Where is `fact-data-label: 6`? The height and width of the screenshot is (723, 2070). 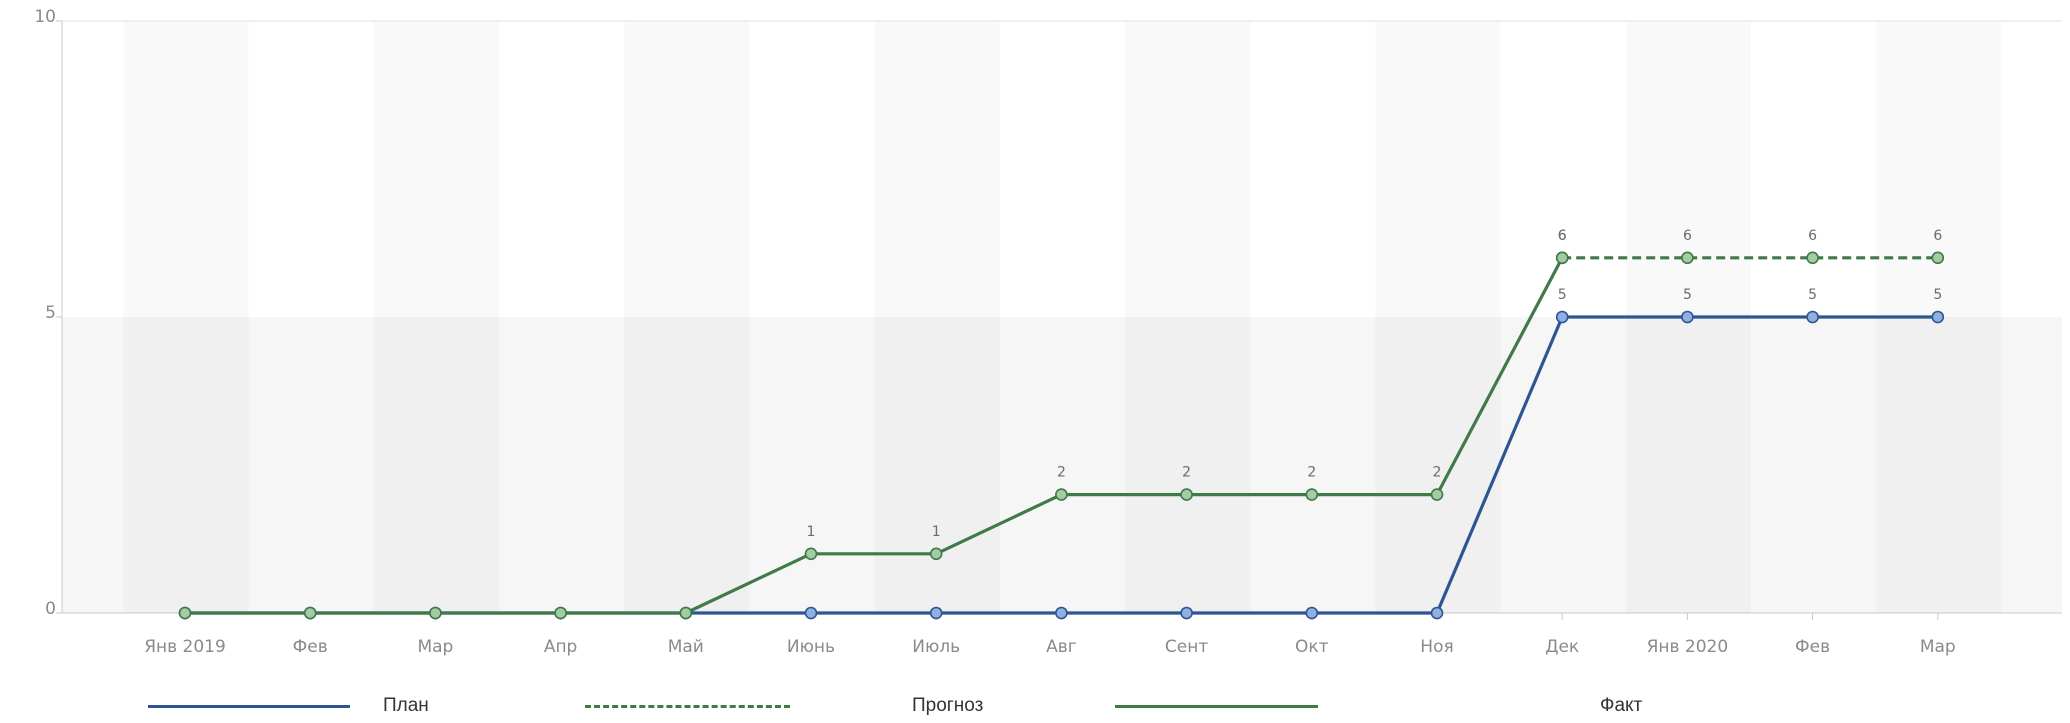
fact-data-label: 6 is located at coordinates (1562, 236).